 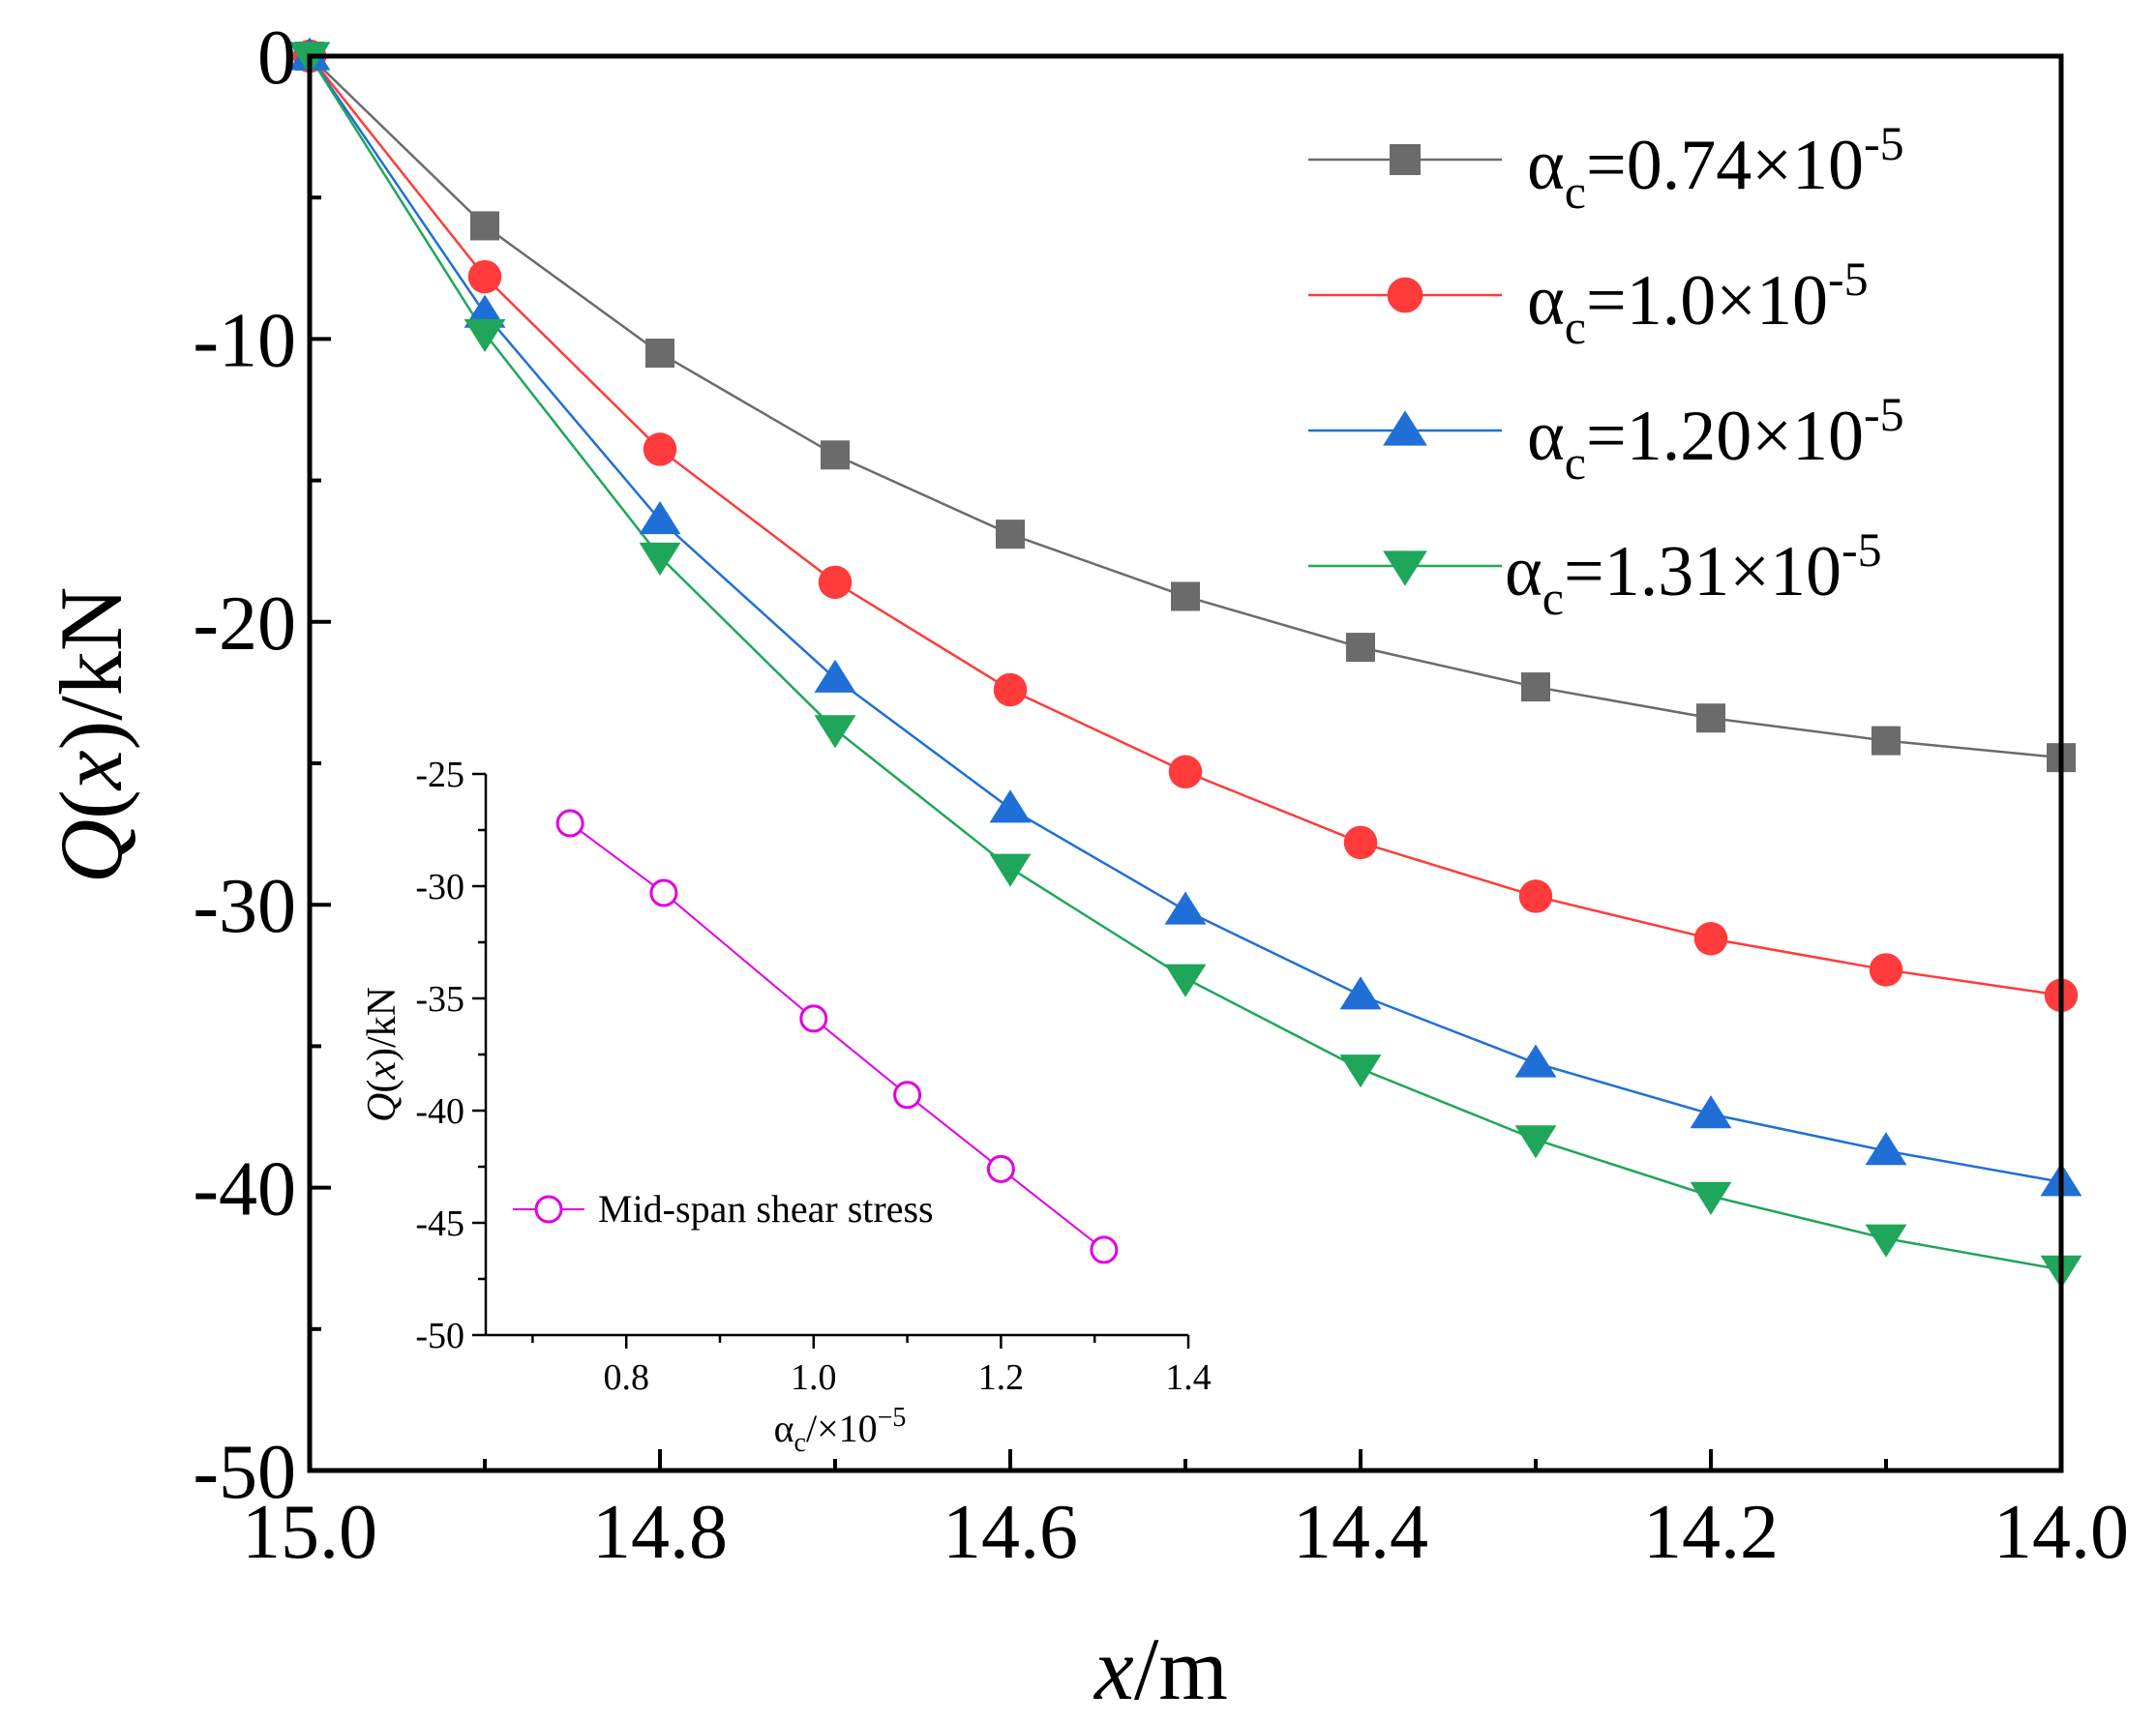 I want to click on x-tick-label-4: 14.2, so click(x=1711, y=1532).